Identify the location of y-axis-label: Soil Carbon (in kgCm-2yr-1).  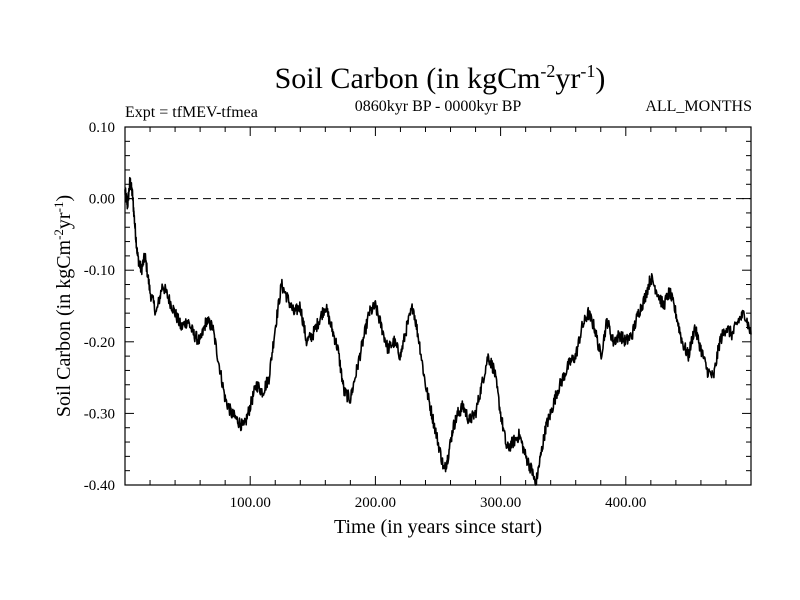
(63, 306).